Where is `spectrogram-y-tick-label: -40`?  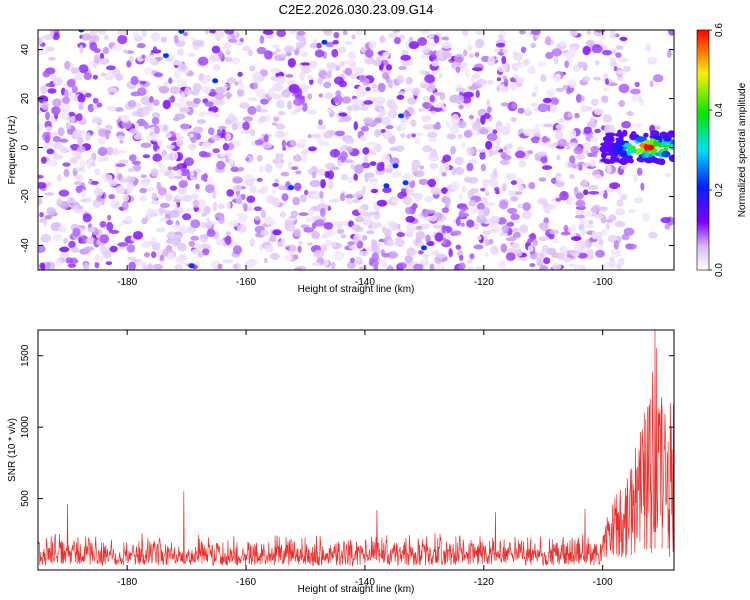 spectrogram-y-tick-label: -40 is located at coordinates (25, 245).